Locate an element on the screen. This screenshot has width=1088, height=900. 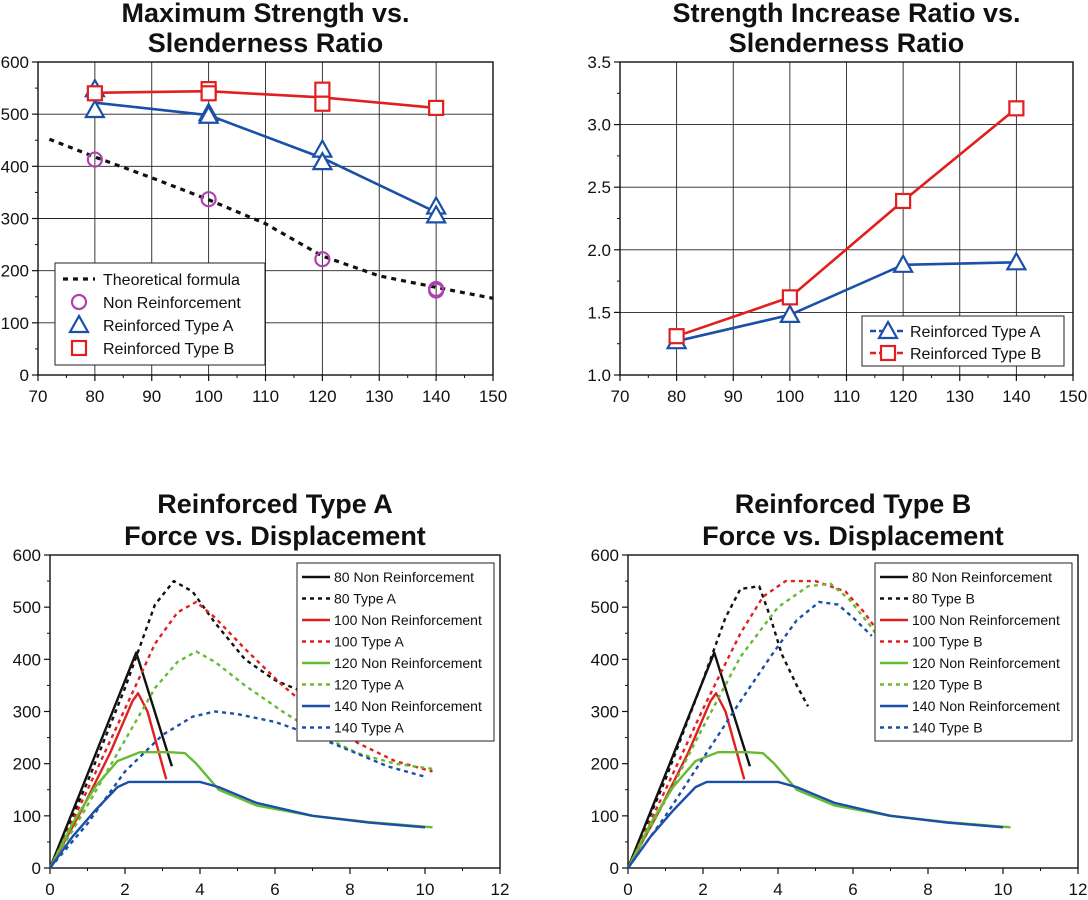
chart-title-line: Reinforced Type A is located at coordinates (275, 504).